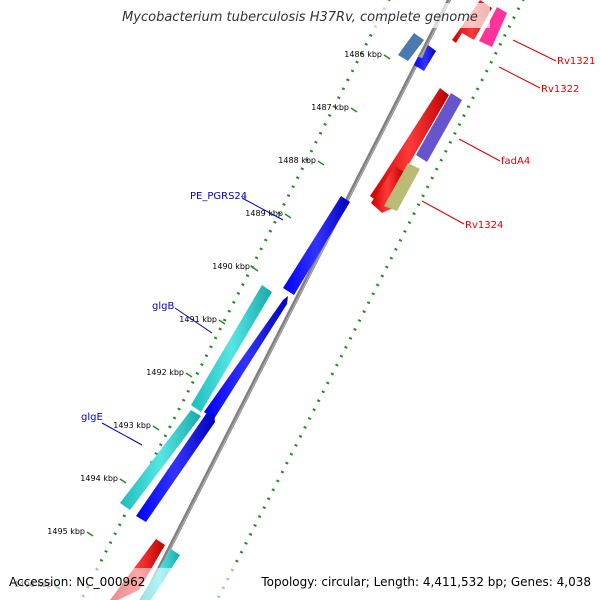 This screenshot has height=600, width=600. Describe the element at coordinates (534, 50) in the screenshot. I see `leader-rv1321` at that location.